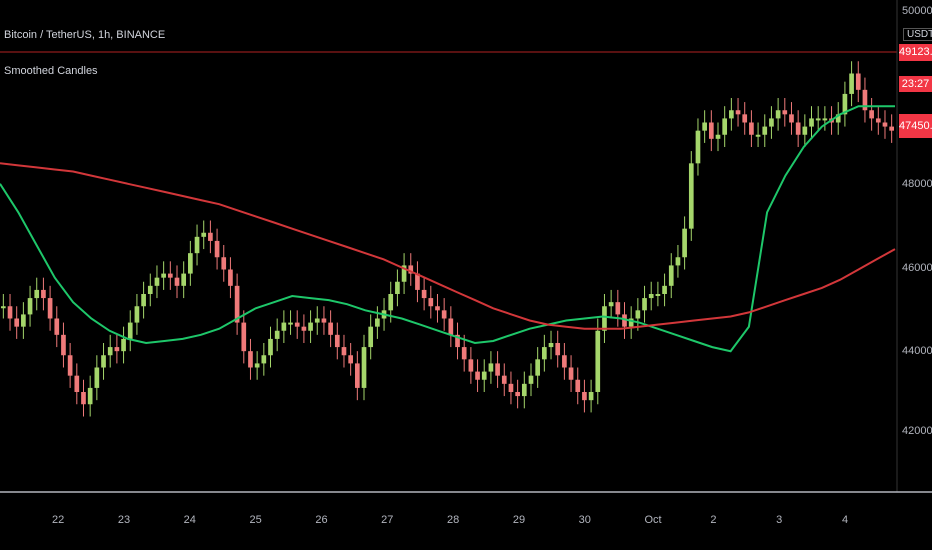  I want to click on xtick-label: 28, so click(453, 520).